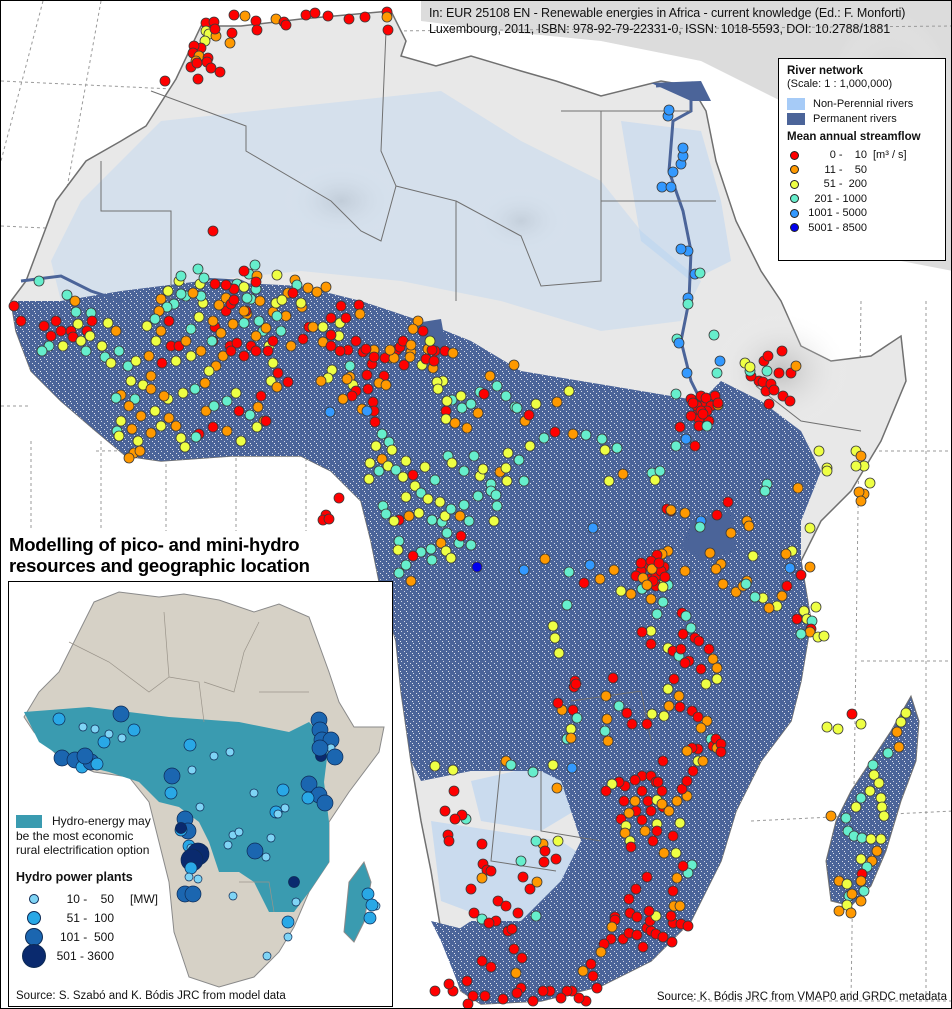  What do you see at coordinates (845, 184) in the screenshot?
I see `flow-class-range: 51 - 200` at bounding box center [845, 184].